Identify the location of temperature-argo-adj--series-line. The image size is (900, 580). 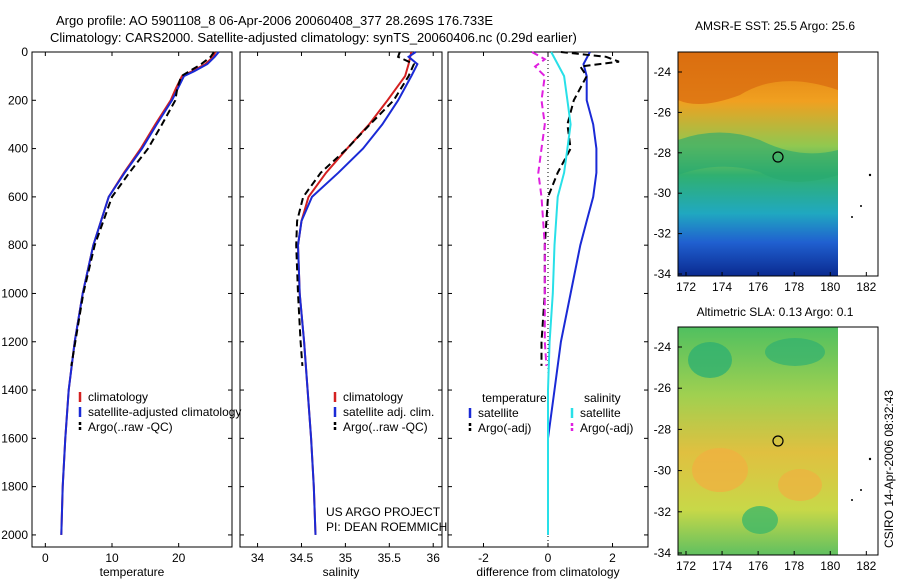
(580, 208).